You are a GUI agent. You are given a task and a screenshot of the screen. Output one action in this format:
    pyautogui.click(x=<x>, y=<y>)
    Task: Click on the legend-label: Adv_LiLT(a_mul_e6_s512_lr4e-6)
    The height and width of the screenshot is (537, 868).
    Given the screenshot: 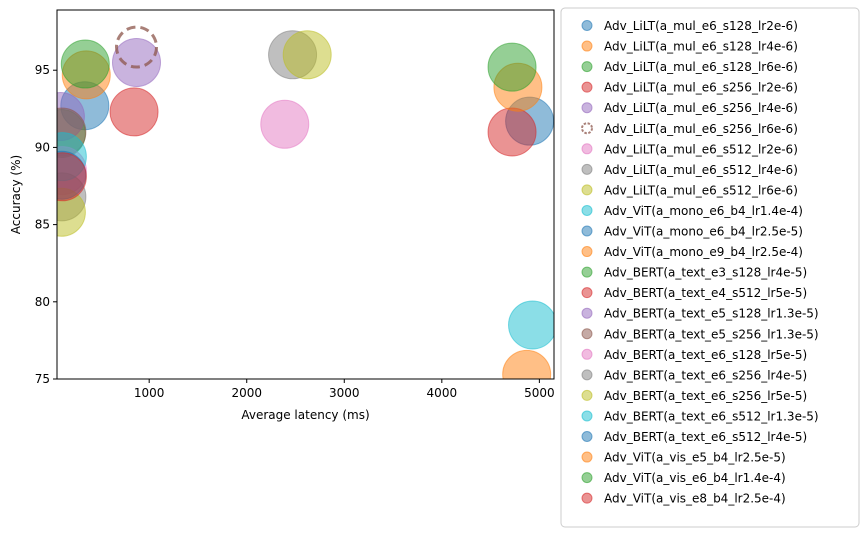 What is the action you would take?
    pyautogui.click(x=701, y=170)
    